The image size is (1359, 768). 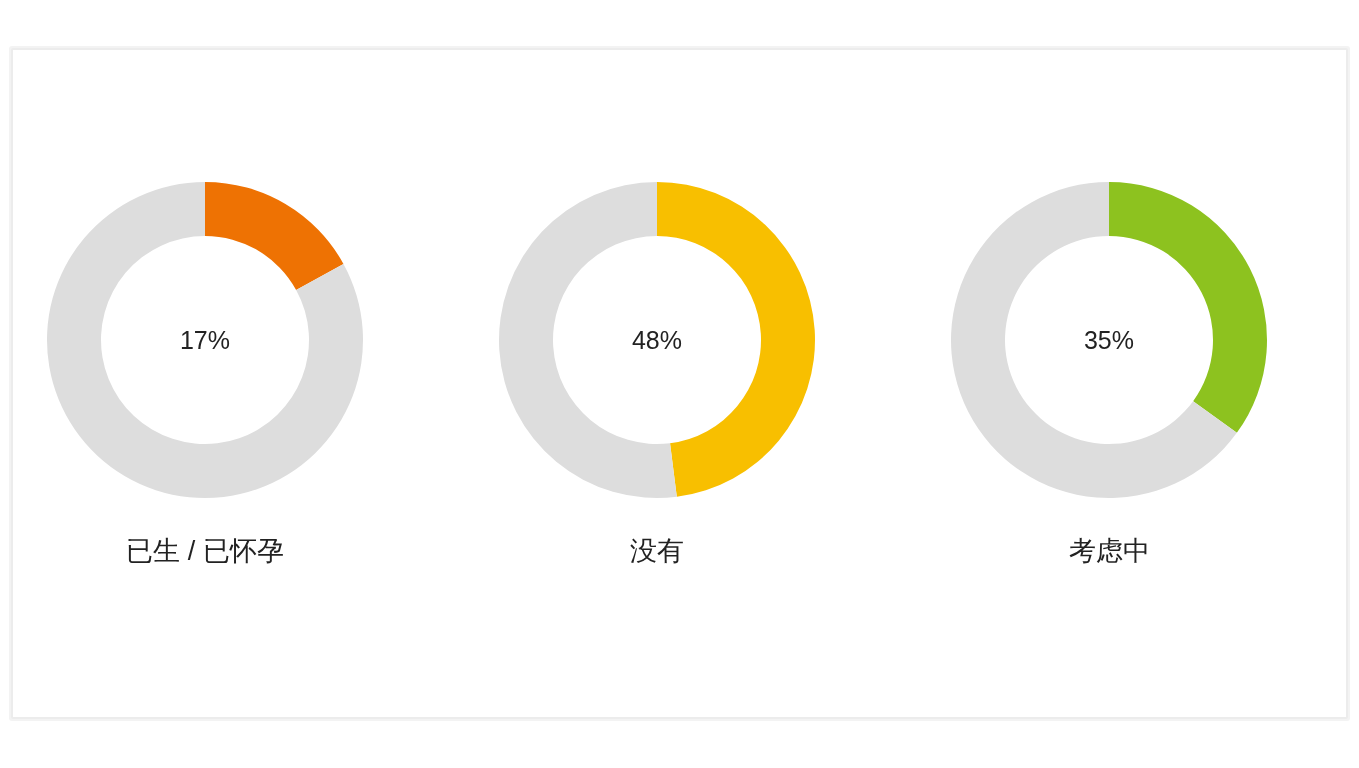 What do you see at coordinates (1109, 551) in the screenshot?
I see `text: 考虑中` at bounding box center [1109, 551].